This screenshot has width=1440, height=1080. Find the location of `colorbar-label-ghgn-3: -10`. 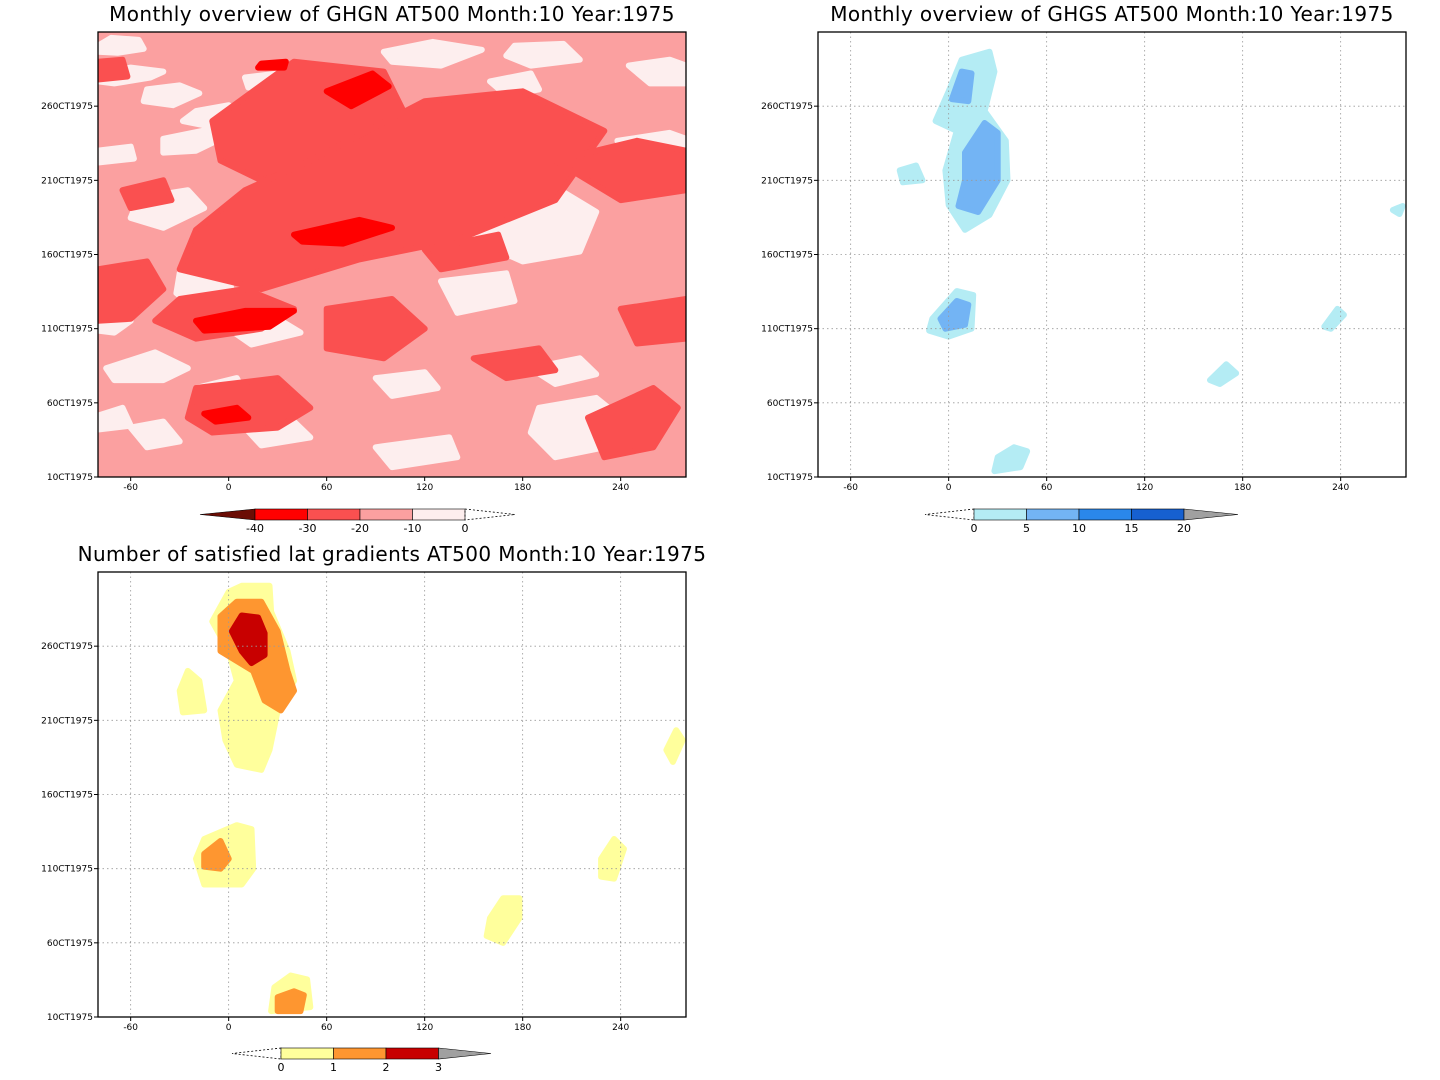

colorbar-label-ghgn-3: -10 is located at coordinates (413, 528).